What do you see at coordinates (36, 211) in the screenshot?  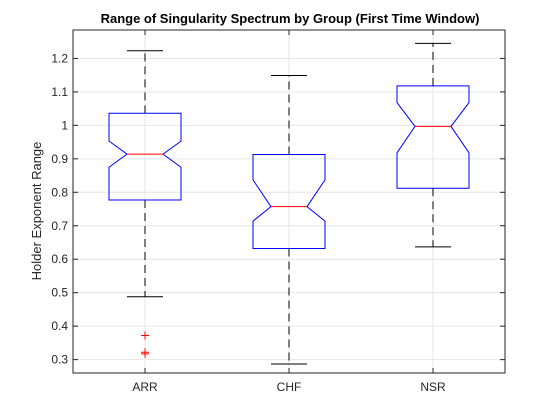 I see `y-axis-label: Holder Exponent Range` at bounding box center [36, 211].